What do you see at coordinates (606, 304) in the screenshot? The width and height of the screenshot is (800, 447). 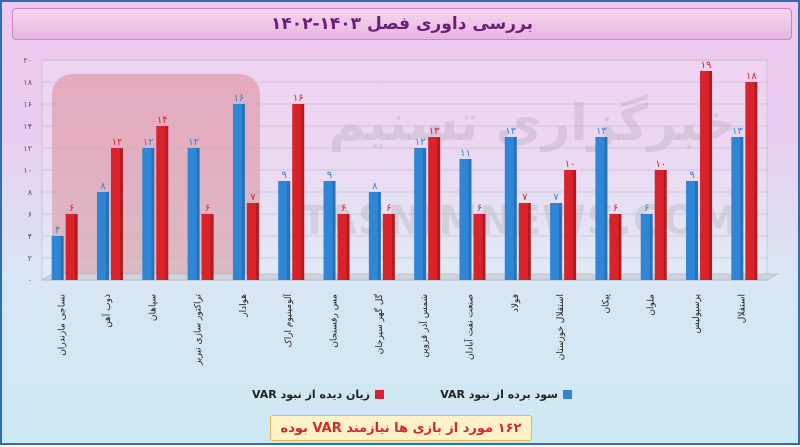 I see `category-label: پیکان` at bounding box center [606, 304].